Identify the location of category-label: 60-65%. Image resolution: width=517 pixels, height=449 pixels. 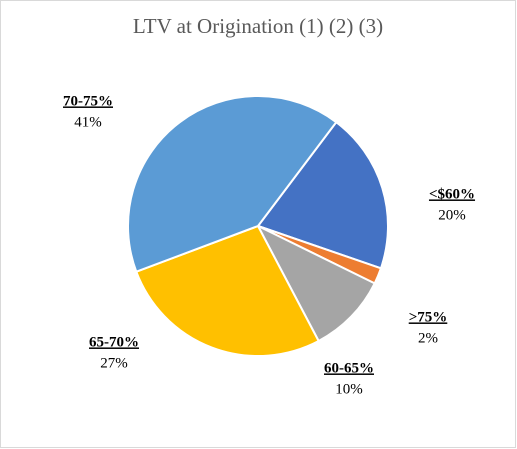
(349, 368).